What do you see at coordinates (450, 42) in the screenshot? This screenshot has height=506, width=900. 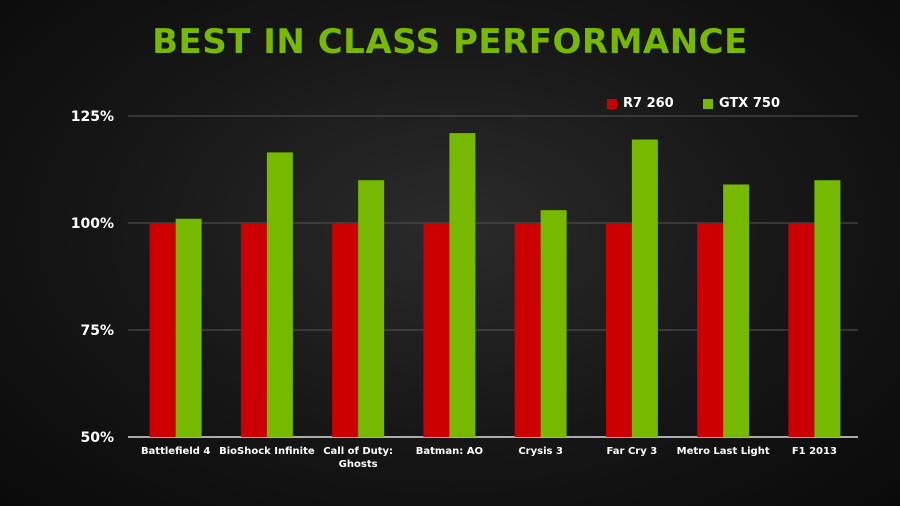 I see `chart-title: BEST IN CLASS PERFORMANCE` at bounding box center [450, 42].